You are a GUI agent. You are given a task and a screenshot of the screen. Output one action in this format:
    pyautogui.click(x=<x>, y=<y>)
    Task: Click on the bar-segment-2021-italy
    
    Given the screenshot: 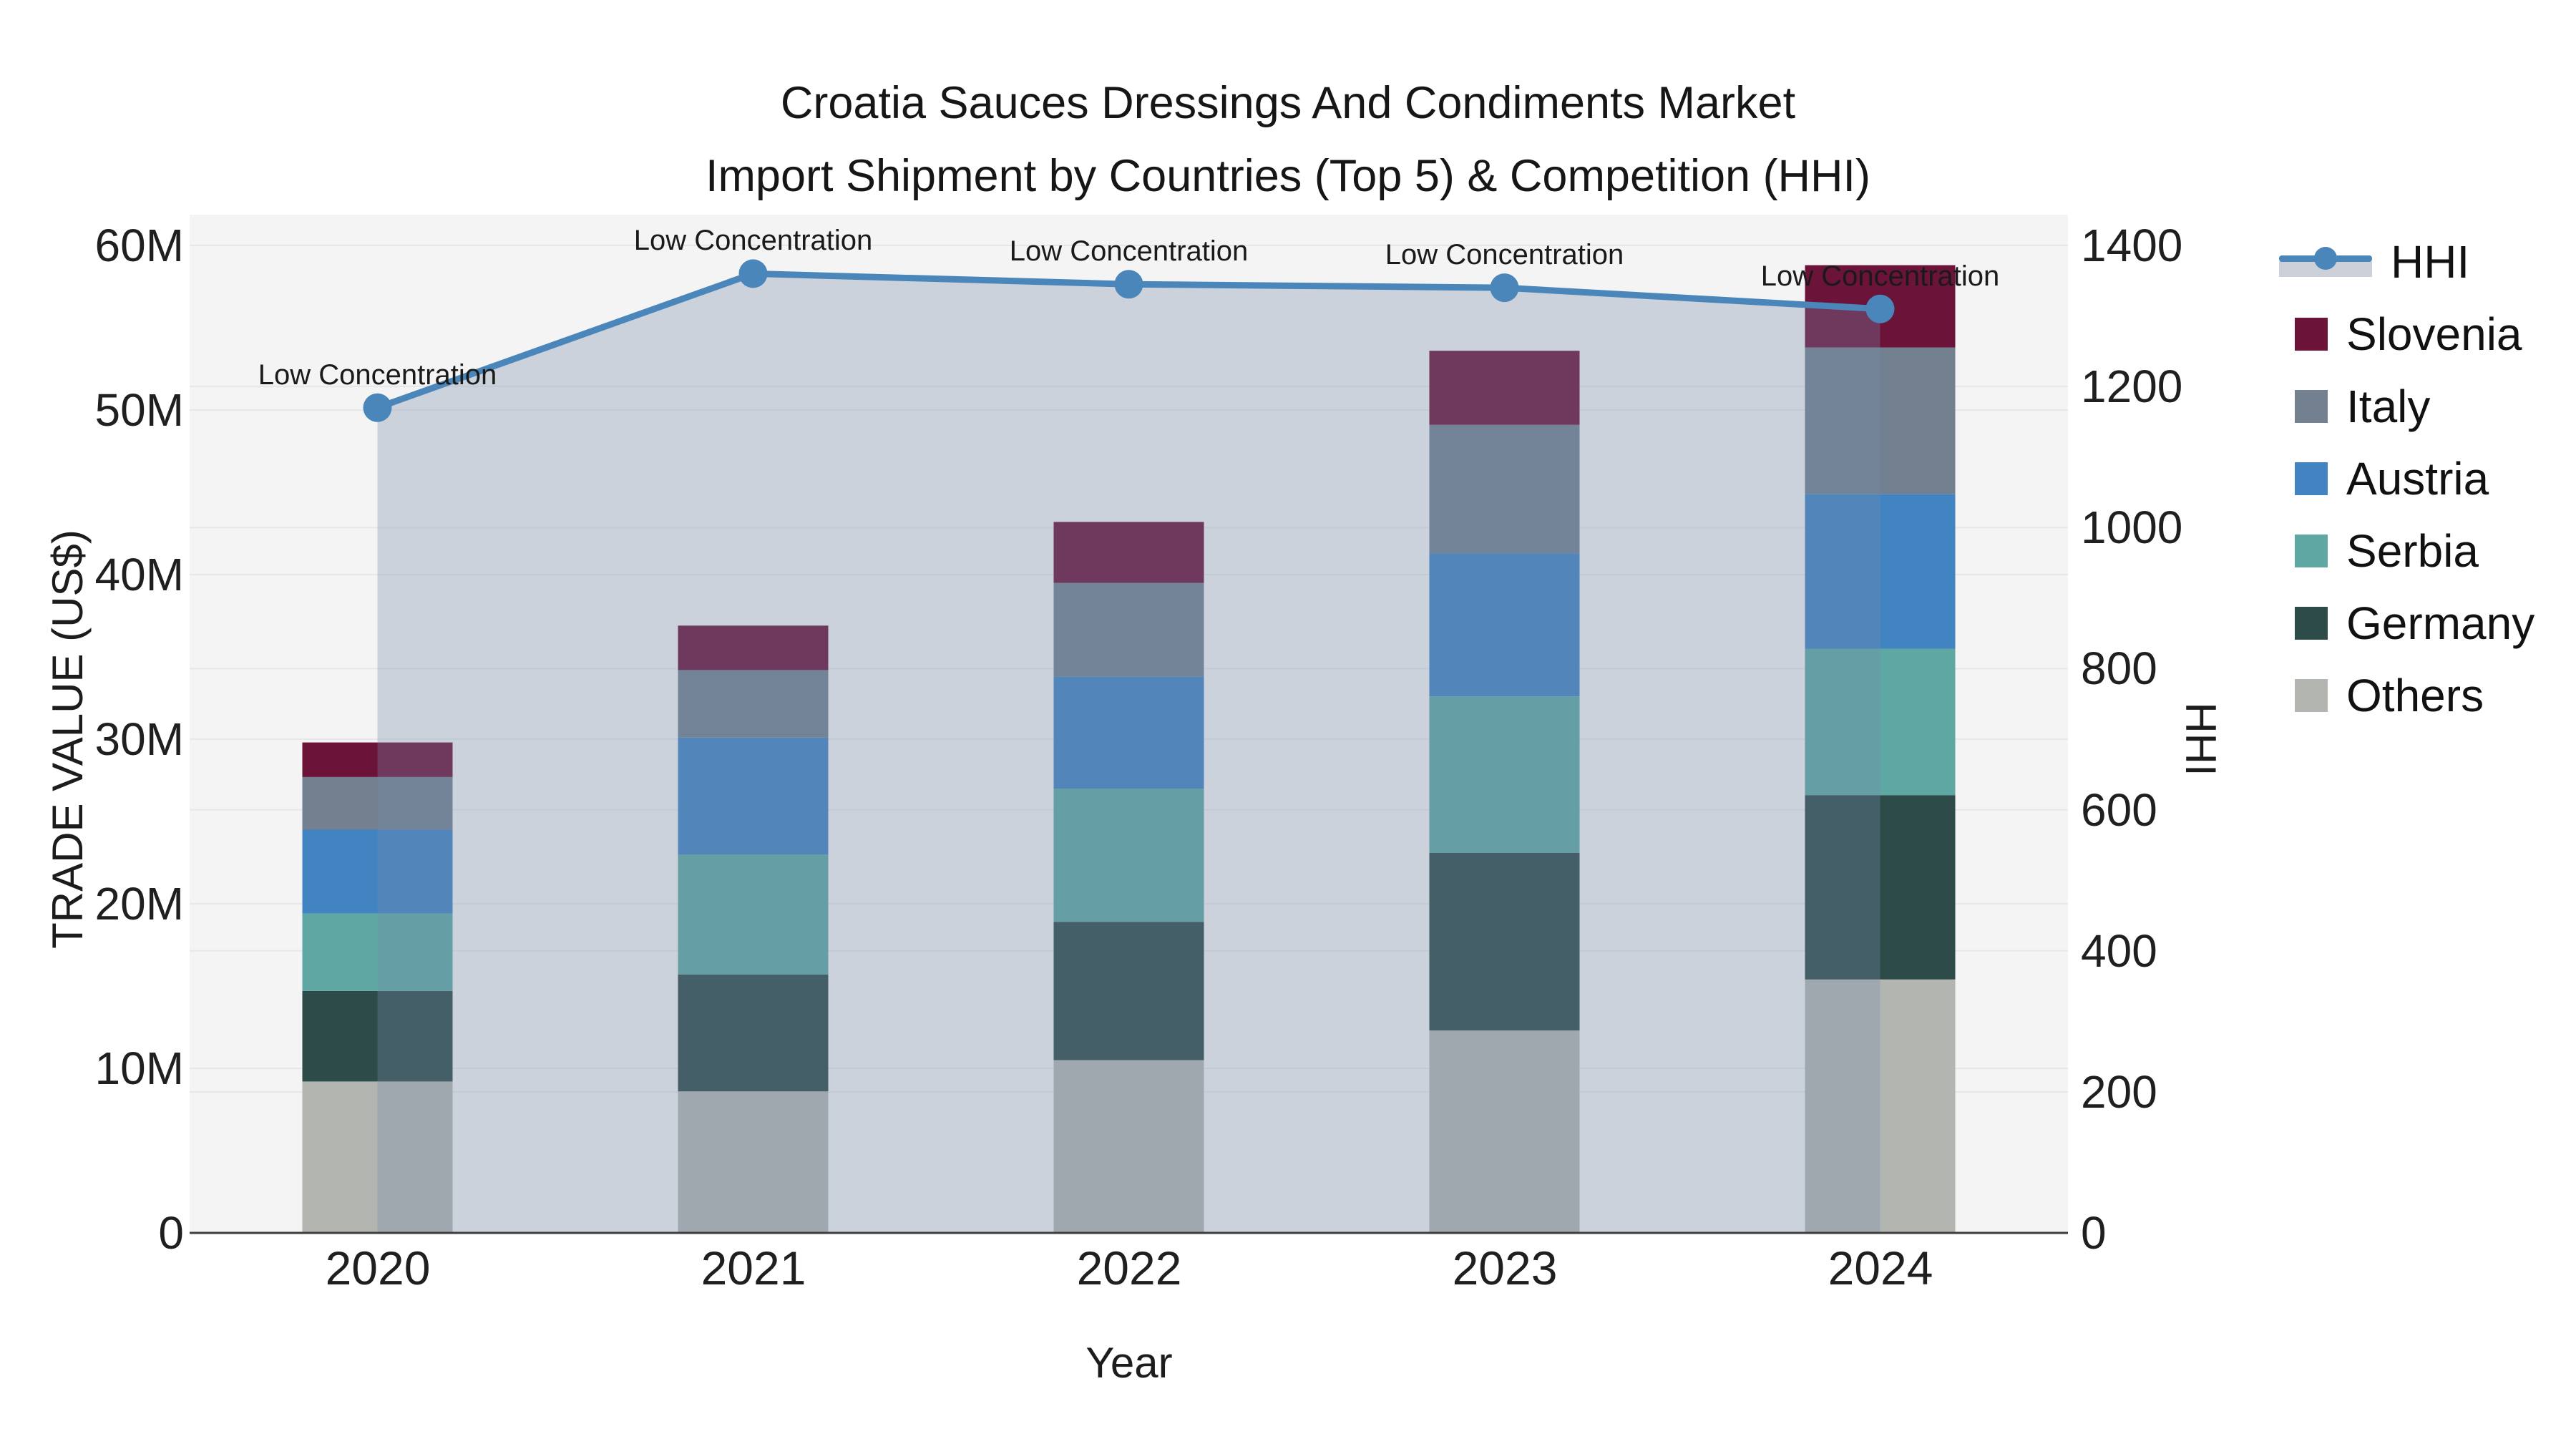 What is the action you would take?
    pyautogui.click(x=753, y=704)
    